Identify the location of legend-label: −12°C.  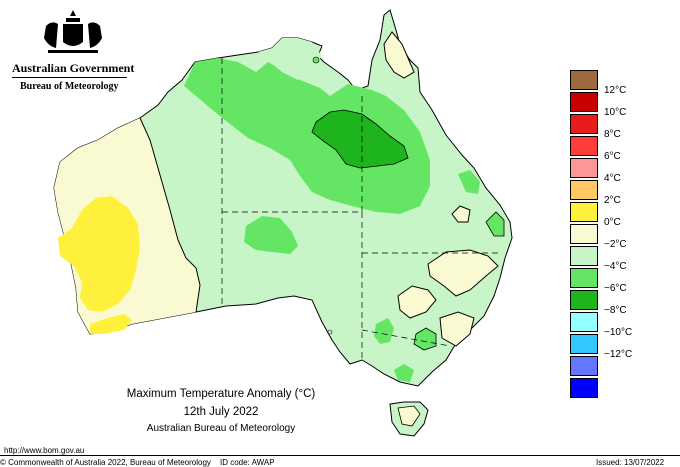
(618, 354).